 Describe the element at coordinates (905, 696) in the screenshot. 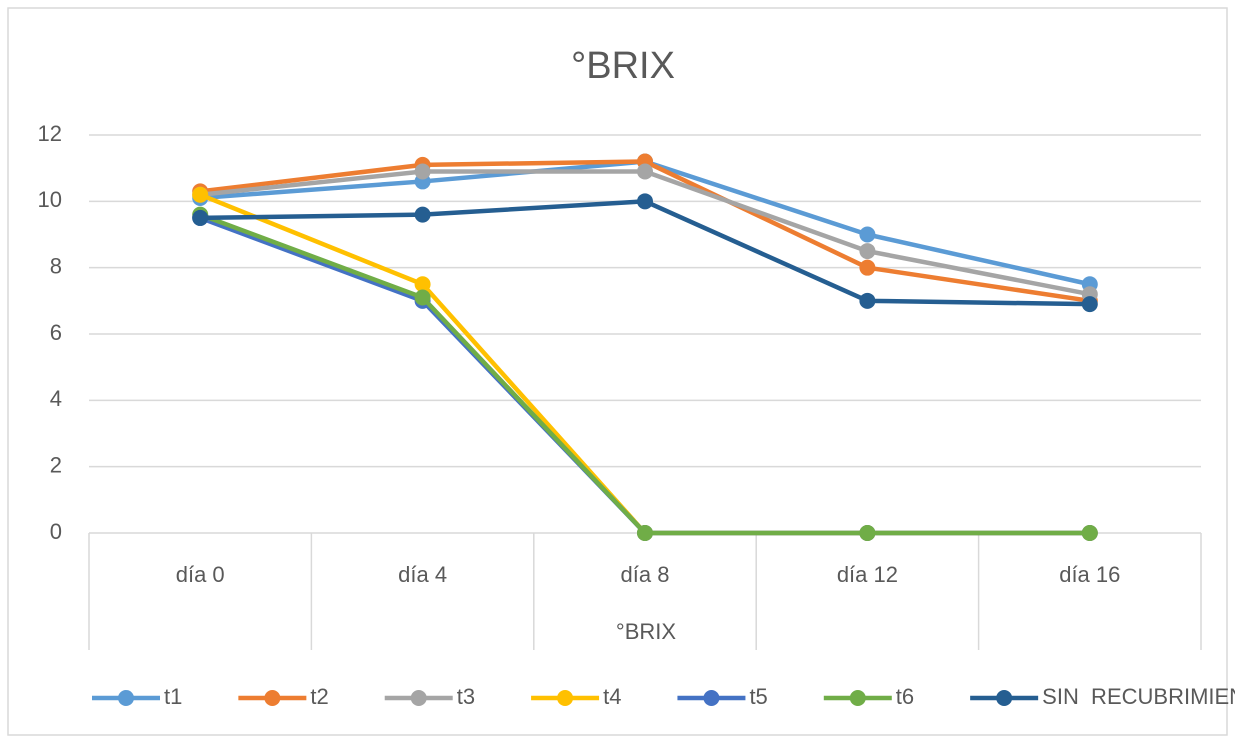

I see `legend-label: t6` at that location.